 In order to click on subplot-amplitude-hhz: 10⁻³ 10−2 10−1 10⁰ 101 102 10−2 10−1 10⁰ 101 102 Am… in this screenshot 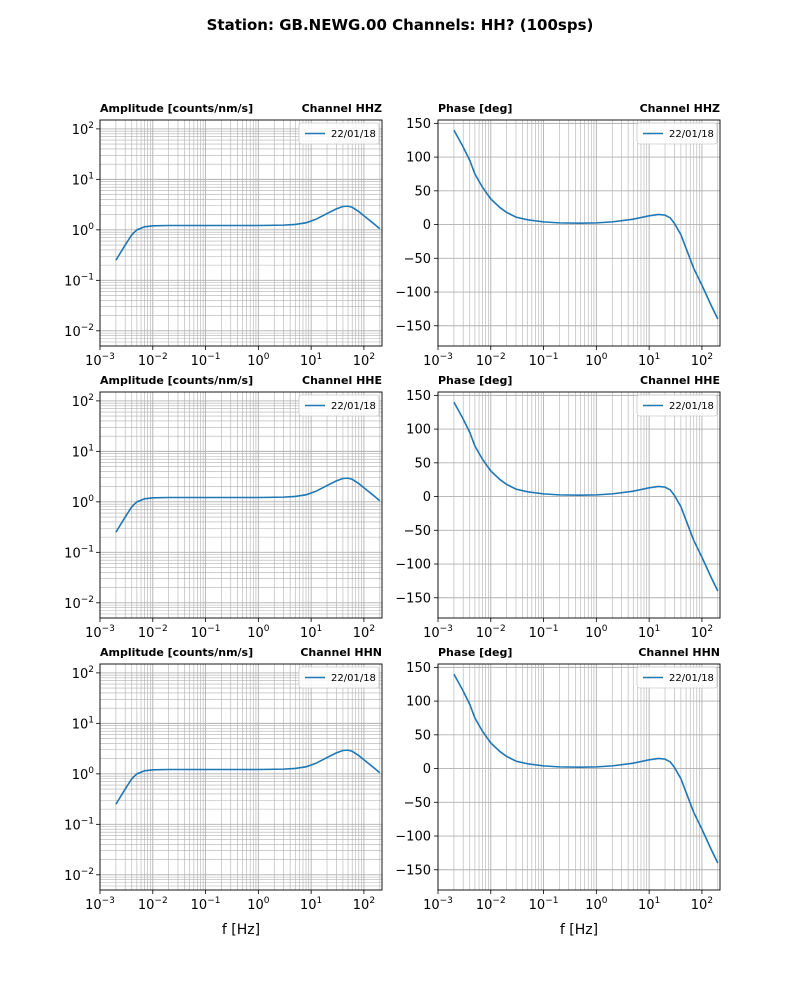, I will do `click(223, 235)`.